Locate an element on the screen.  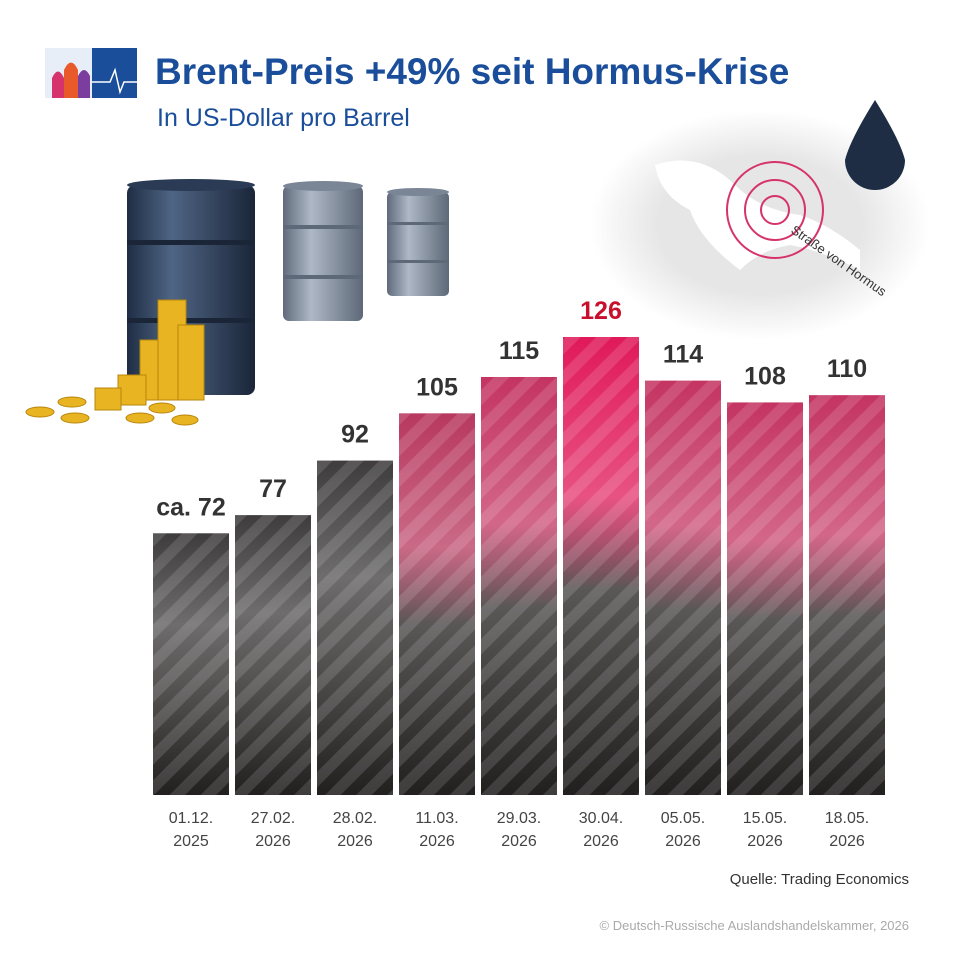
value-label: 114 is located at coordinates (683, 355).